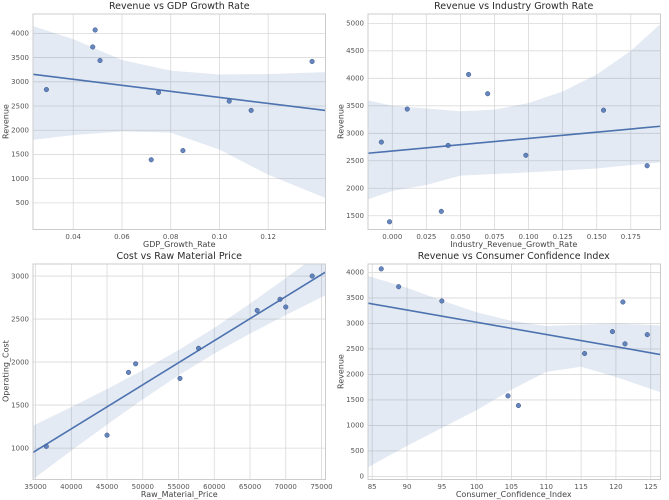 The height and width of the screenshot is (500, 669). I want to click on x-axis-label: Industry_Revenue_Growth_Rate, so click(514, 244).